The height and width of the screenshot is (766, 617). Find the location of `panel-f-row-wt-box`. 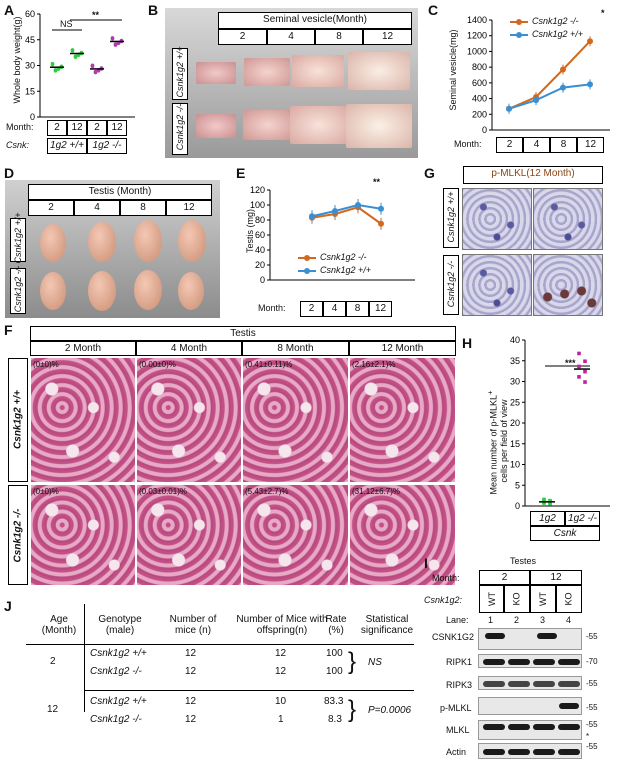

panel-f-row-wt-box is located at coordinates (18, 420).